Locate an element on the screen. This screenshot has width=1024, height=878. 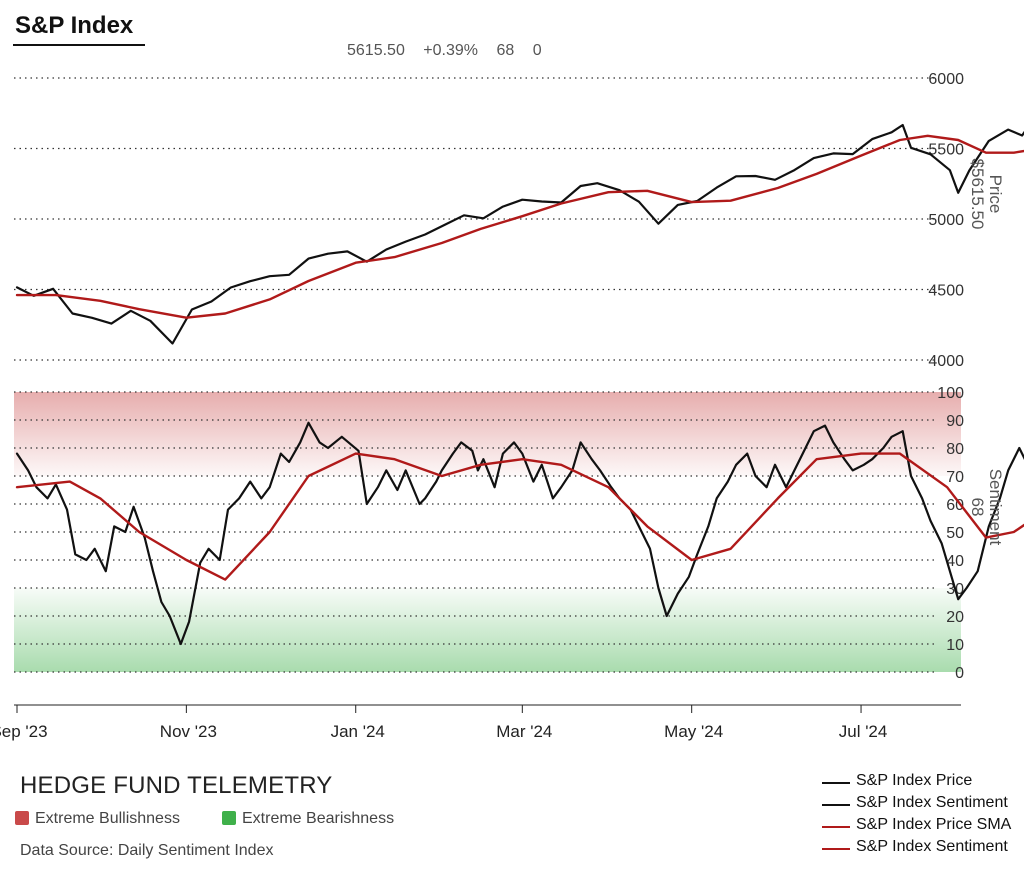
y-tick-label: 0 is located at coordinates (959, 673).